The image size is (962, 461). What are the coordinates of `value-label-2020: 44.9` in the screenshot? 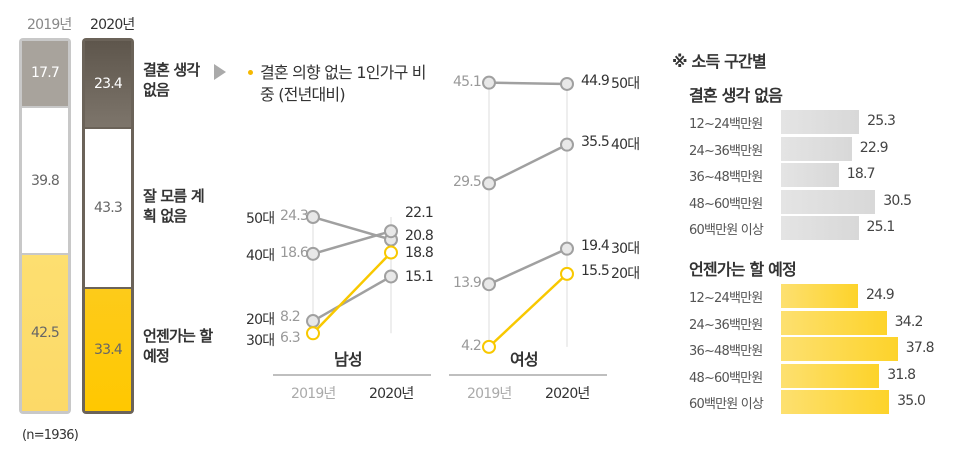 It's located at (595, 80).